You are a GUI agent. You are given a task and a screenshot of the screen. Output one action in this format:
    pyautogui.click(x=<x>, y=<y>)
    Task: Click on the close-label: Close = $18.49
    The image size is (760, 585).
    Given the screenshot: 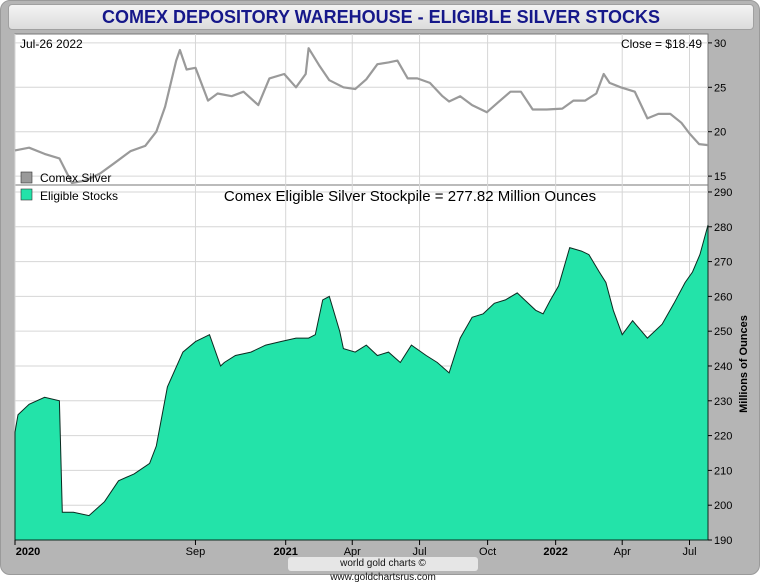 What is the action you would take?
    pyautogui.click(x=661, y=44)
    